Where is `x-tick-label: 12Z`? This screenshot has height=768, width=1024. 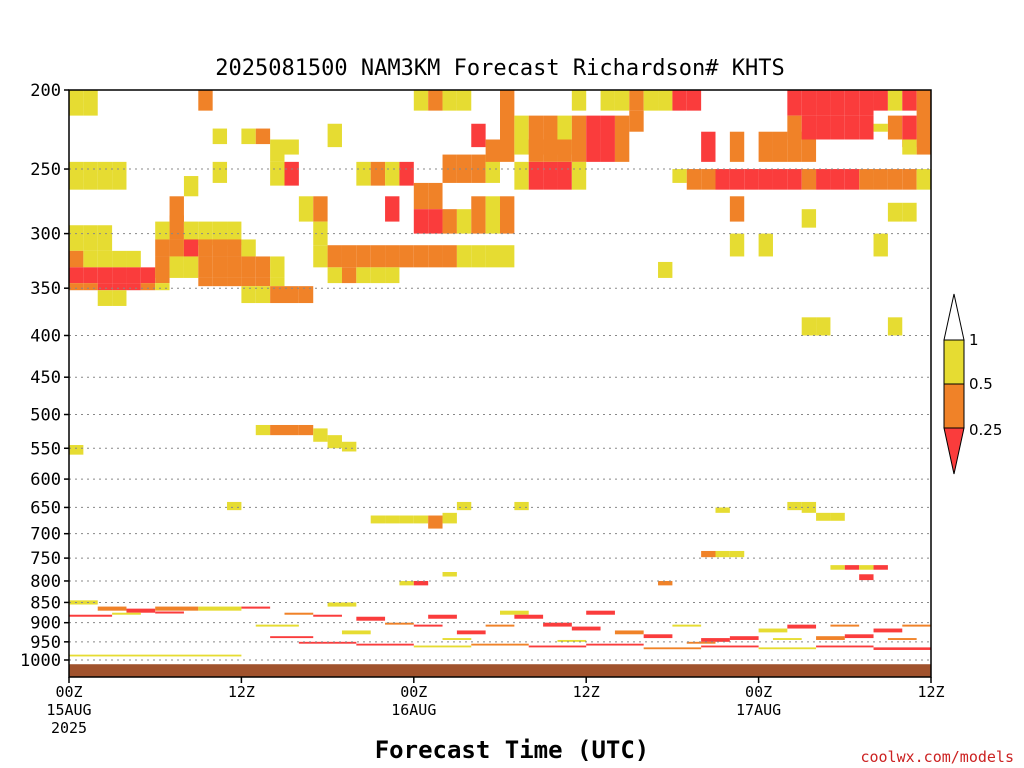 x-tick-label: 12Z is located at coordinates (586, 692).